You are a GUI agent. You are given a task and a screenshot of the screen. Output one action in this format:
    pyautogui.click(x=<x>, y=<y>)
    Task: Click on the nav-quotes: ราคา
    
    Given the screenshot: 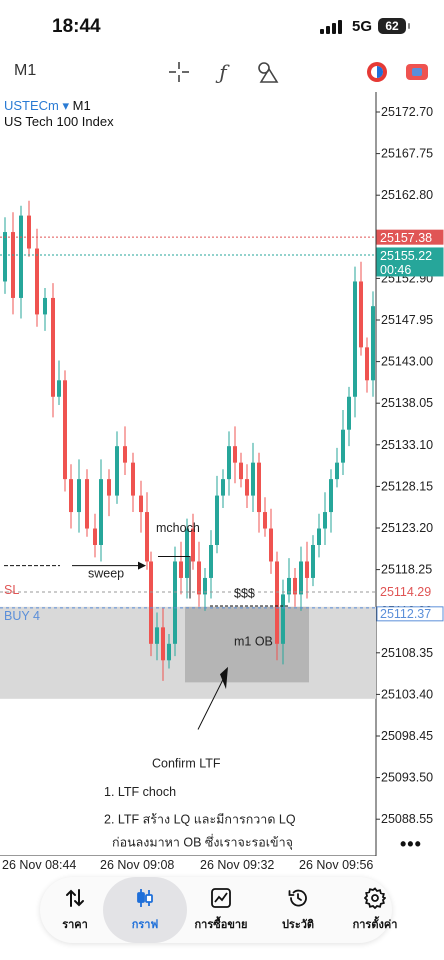 What is the action you would take?
    pyautogui.click(x=75, y=910)
    